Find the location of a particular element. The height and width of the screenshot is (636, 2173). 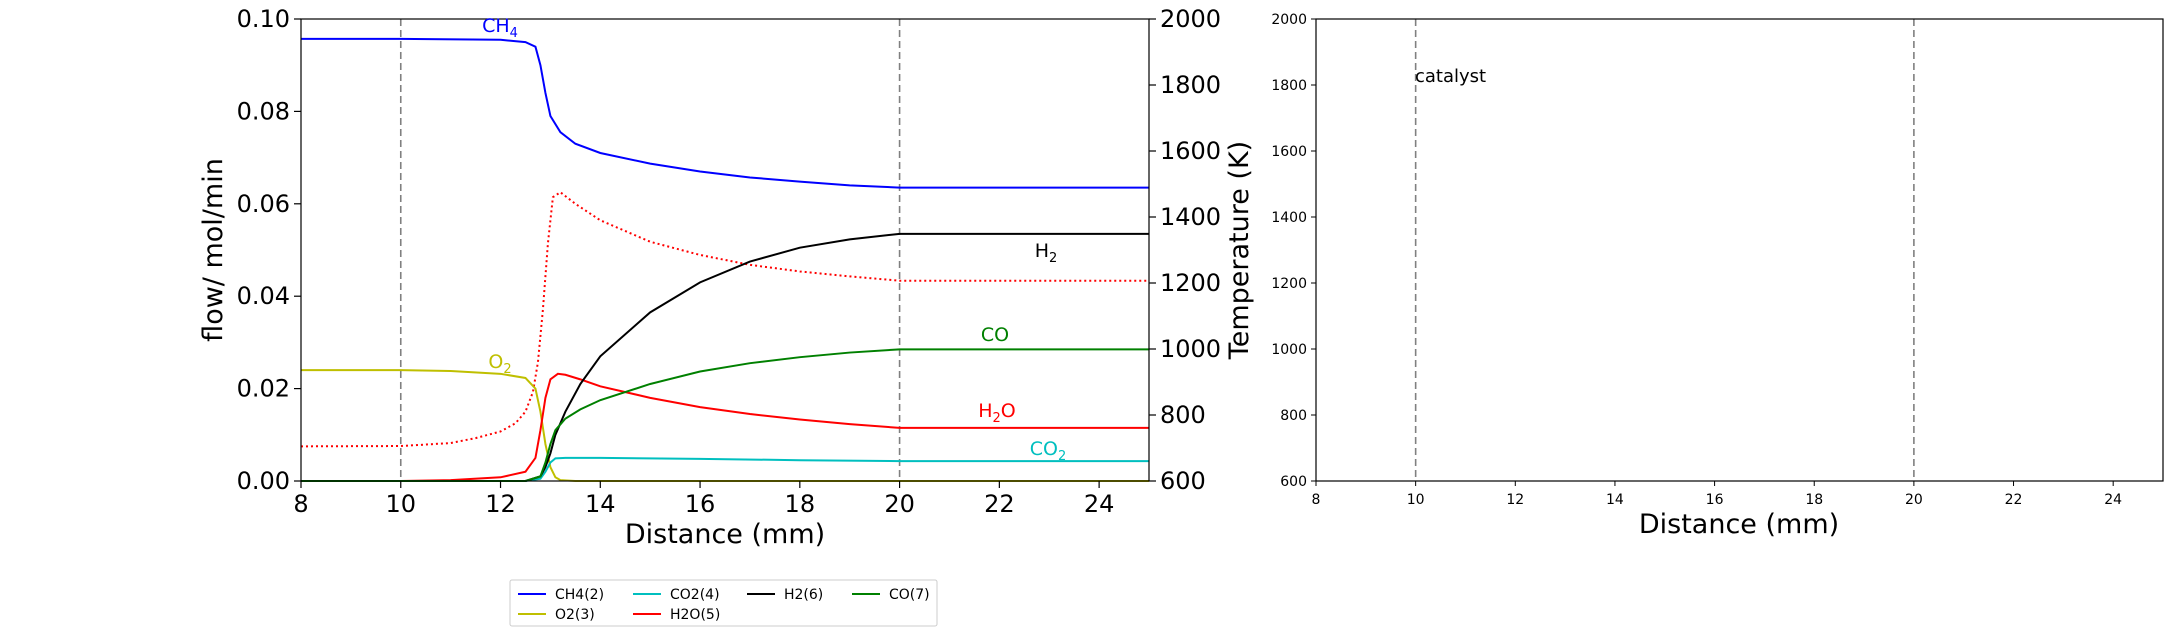

right-y-tick-label: 1800 is located at coordinates (1289, 86).